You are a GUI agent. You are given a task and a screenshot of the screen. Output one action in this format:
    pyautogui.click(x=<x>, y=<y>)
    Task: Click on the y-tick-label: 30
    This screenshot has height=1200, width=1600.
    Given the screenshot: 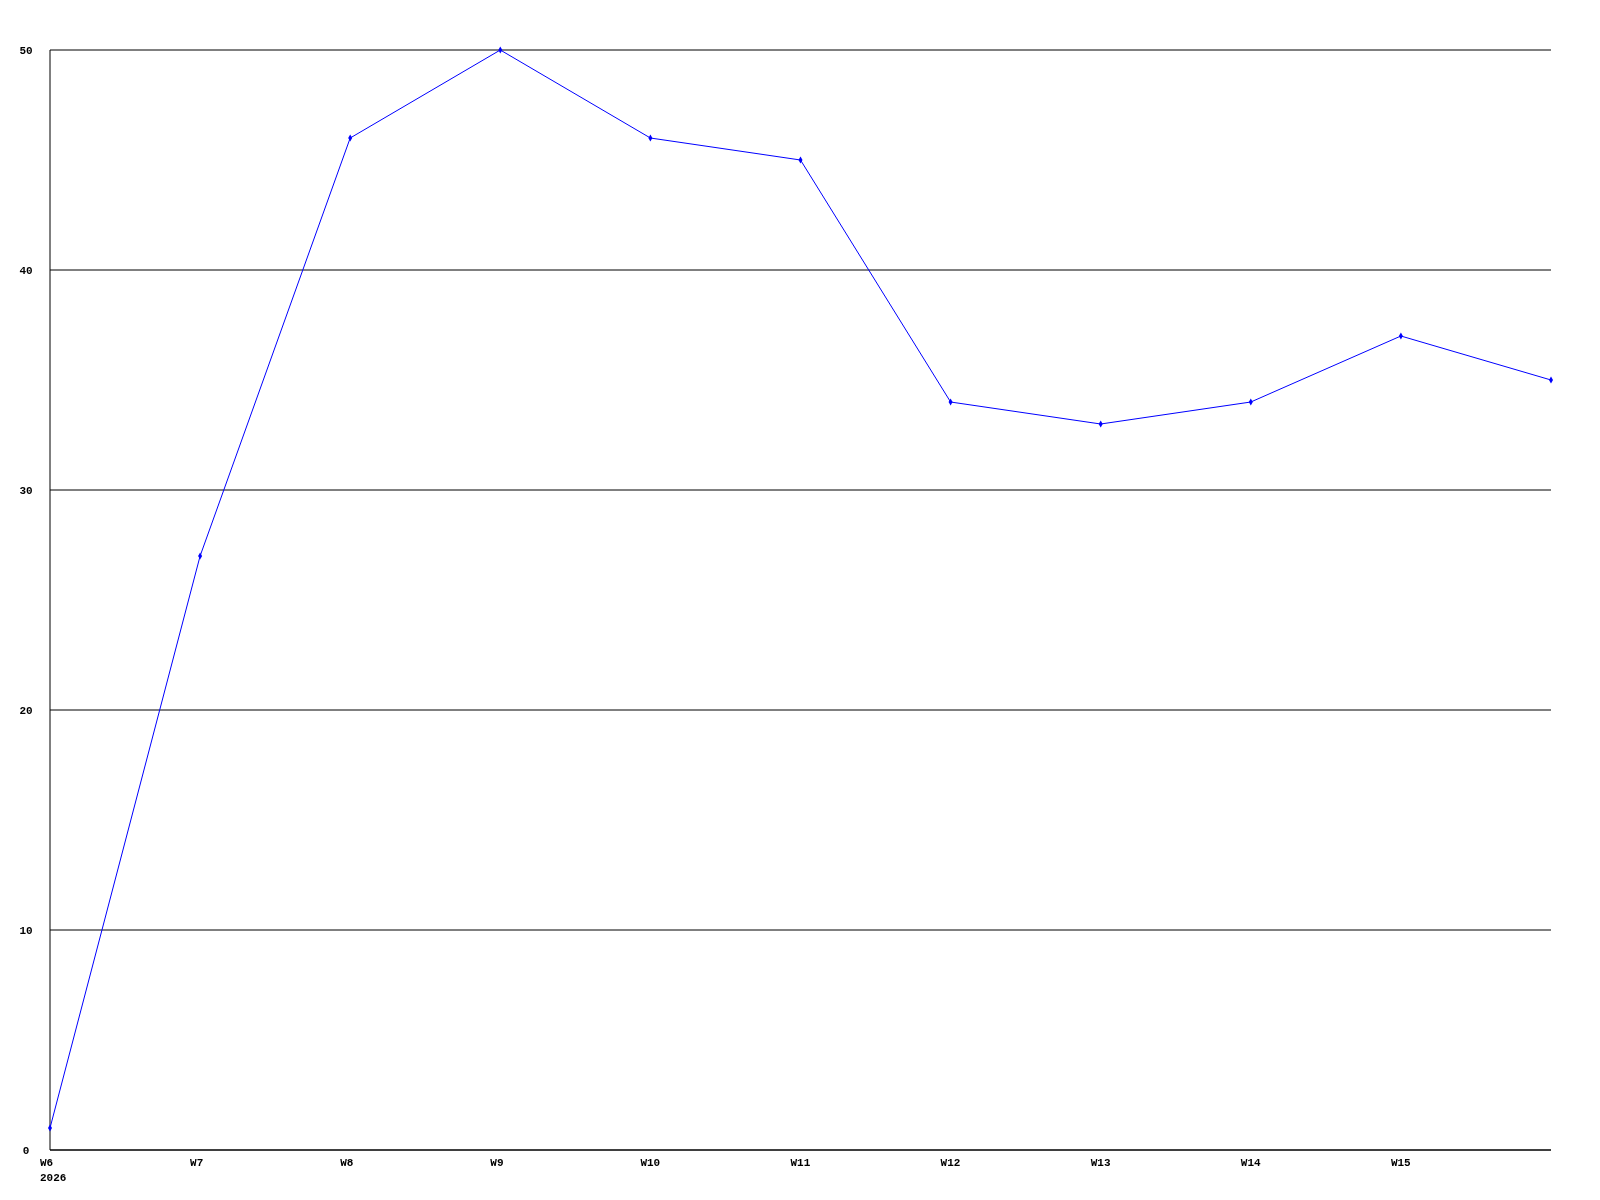 What is the action you would take?
    pyautogui.click(x=26, y=490)
    